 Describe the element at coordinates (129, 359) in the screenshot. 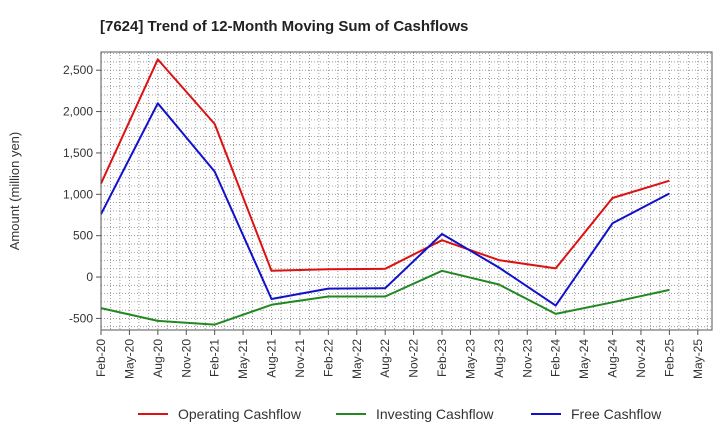

I see `x-tick-label: May-20` at that location.